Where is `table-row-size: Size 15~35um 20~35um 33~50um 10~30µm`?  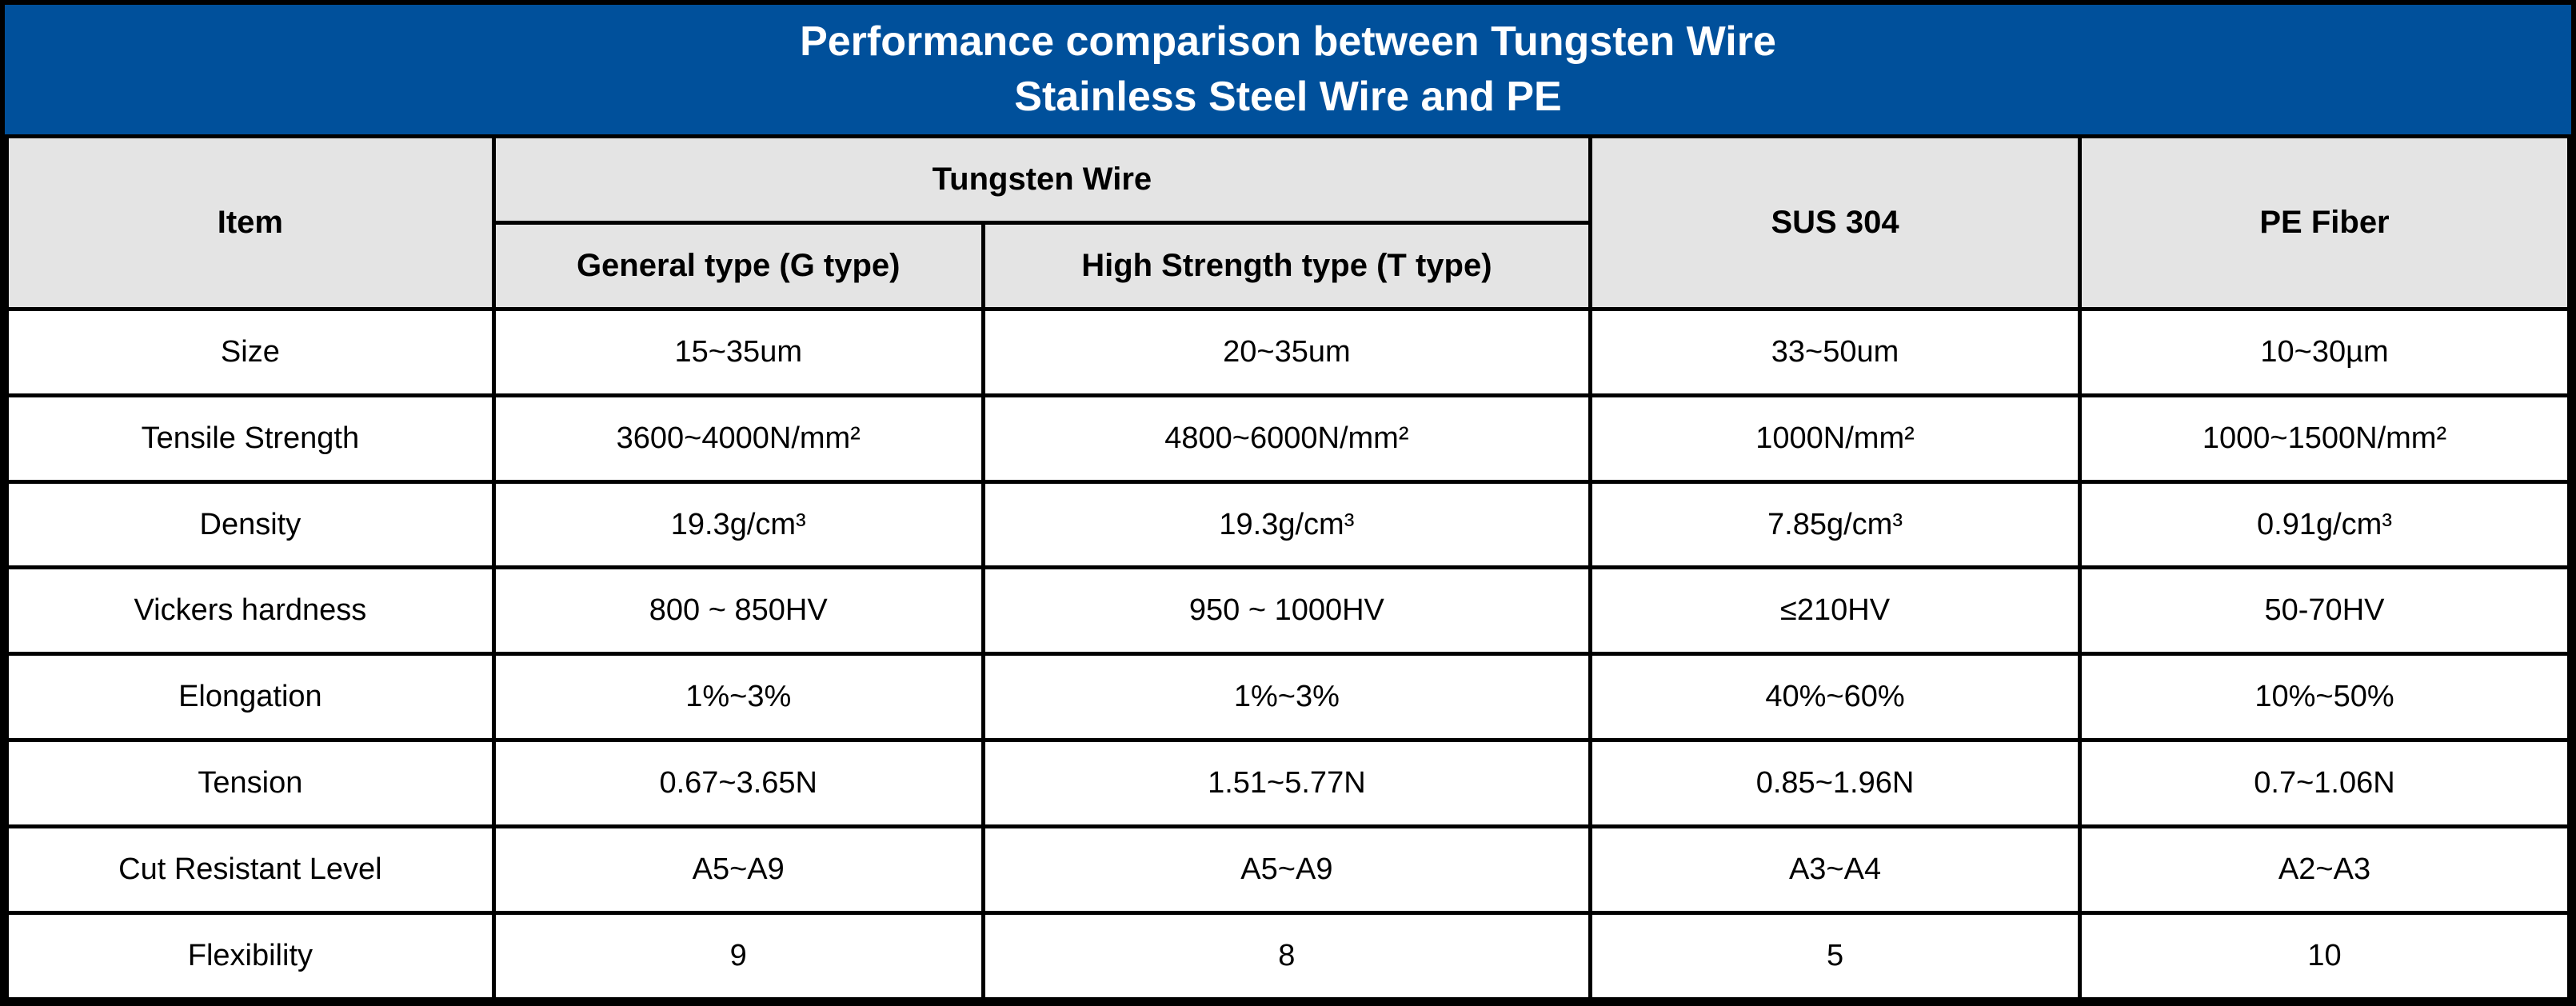 table-row-size: Size 15~35um 20~35um 33~50um 10~30µm is located at coordinates (1288, 351).